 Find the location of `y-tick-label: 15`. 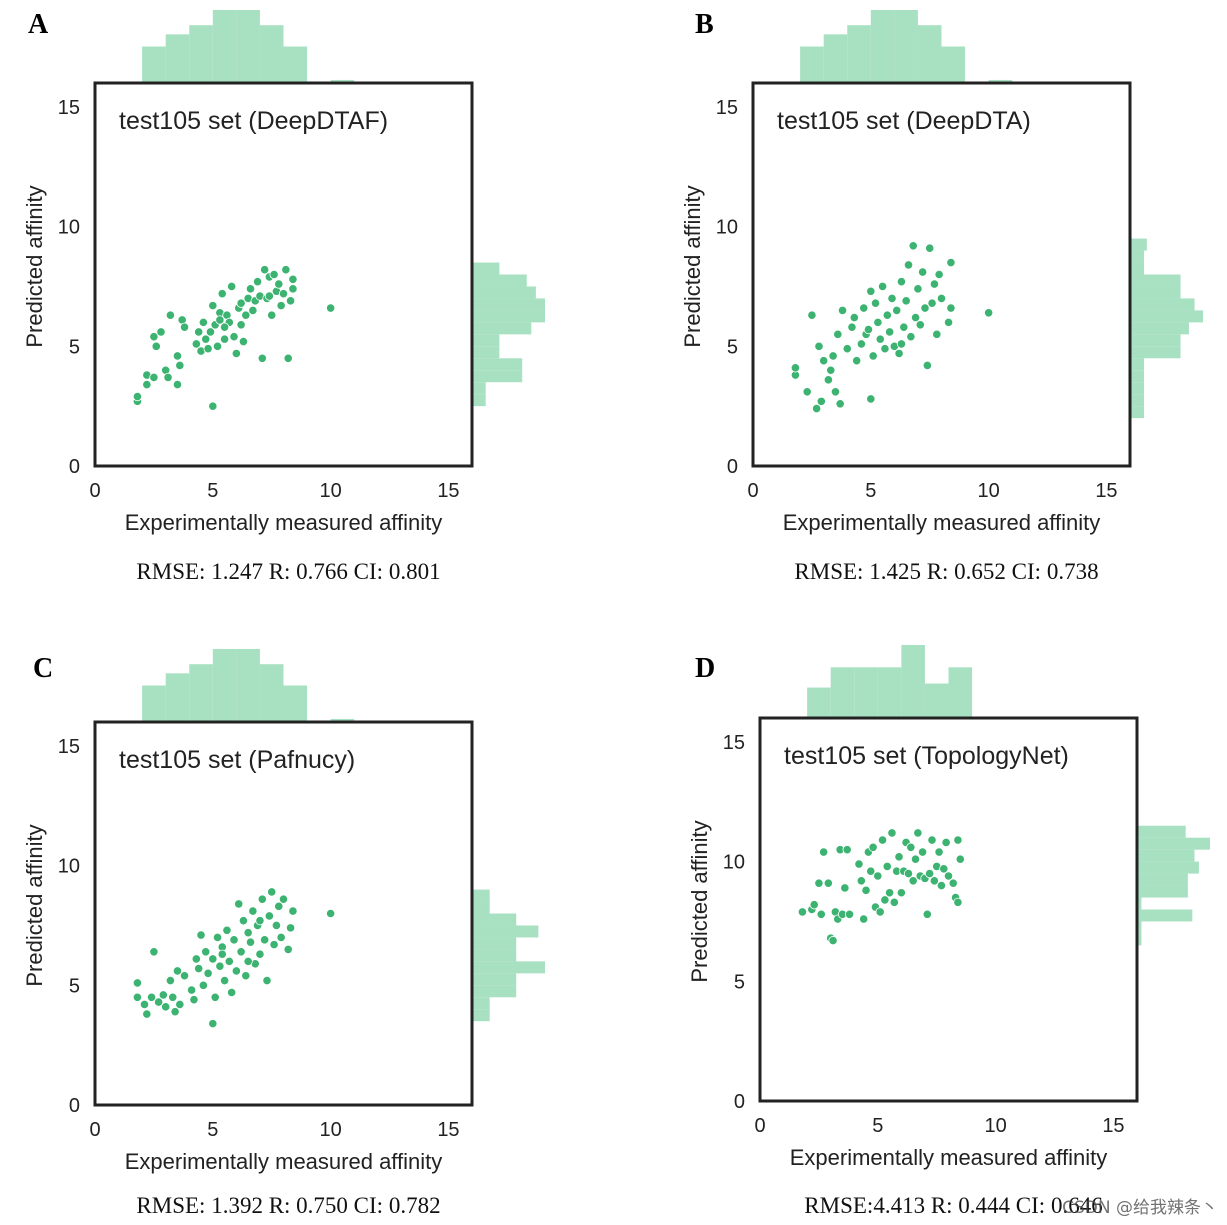

y-tick-label: 15 is located at coordinates (69, 747).